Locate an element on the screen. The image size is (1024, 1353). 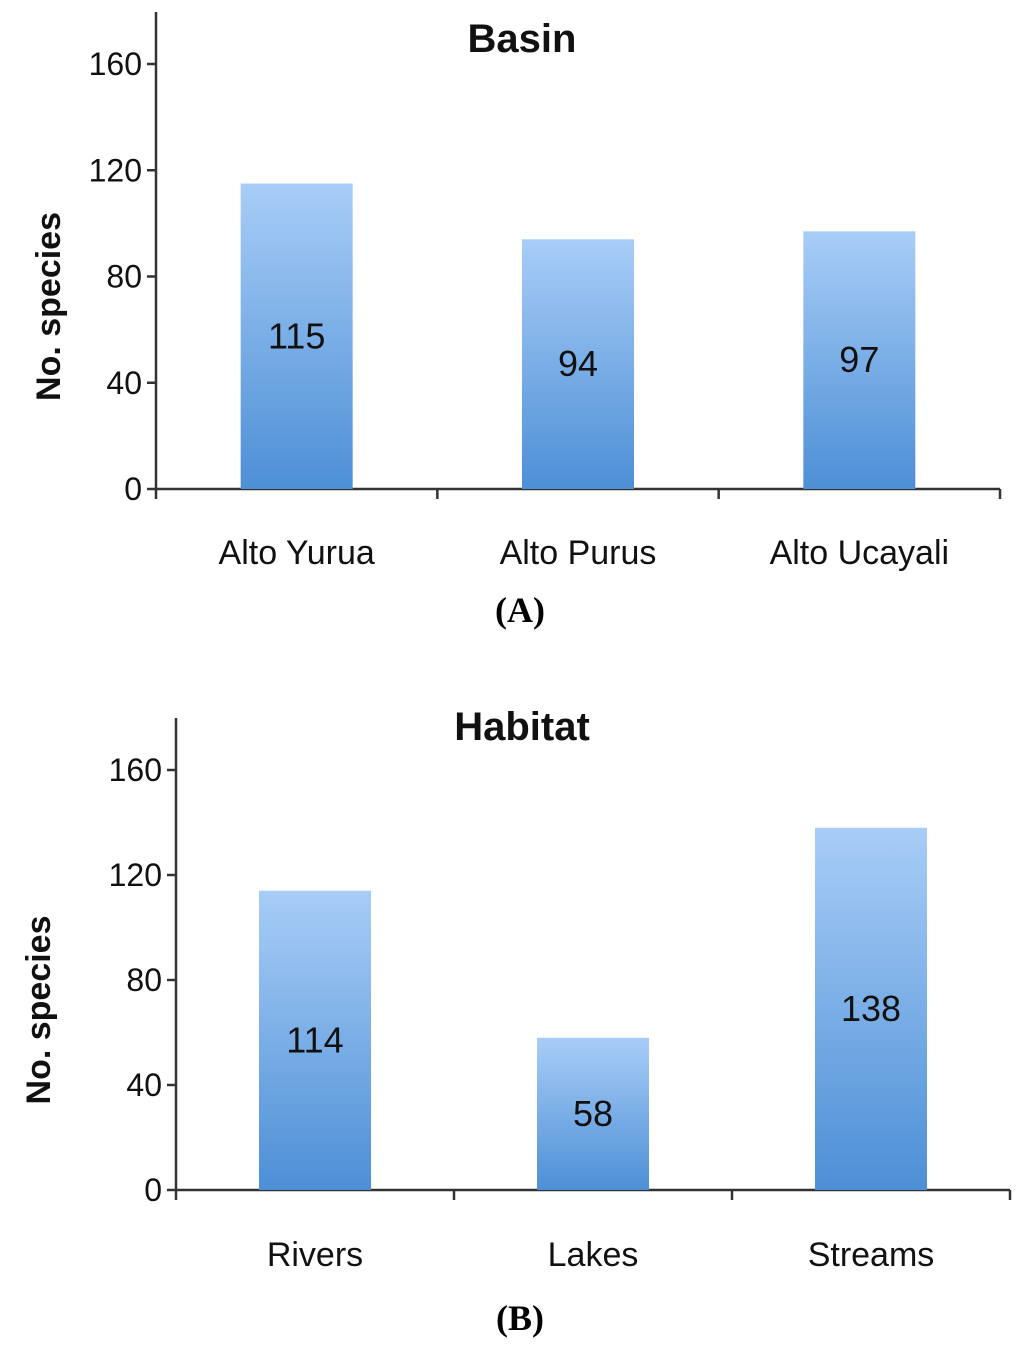
x-category-label: Lakes is located at coordinates (593, 1255).